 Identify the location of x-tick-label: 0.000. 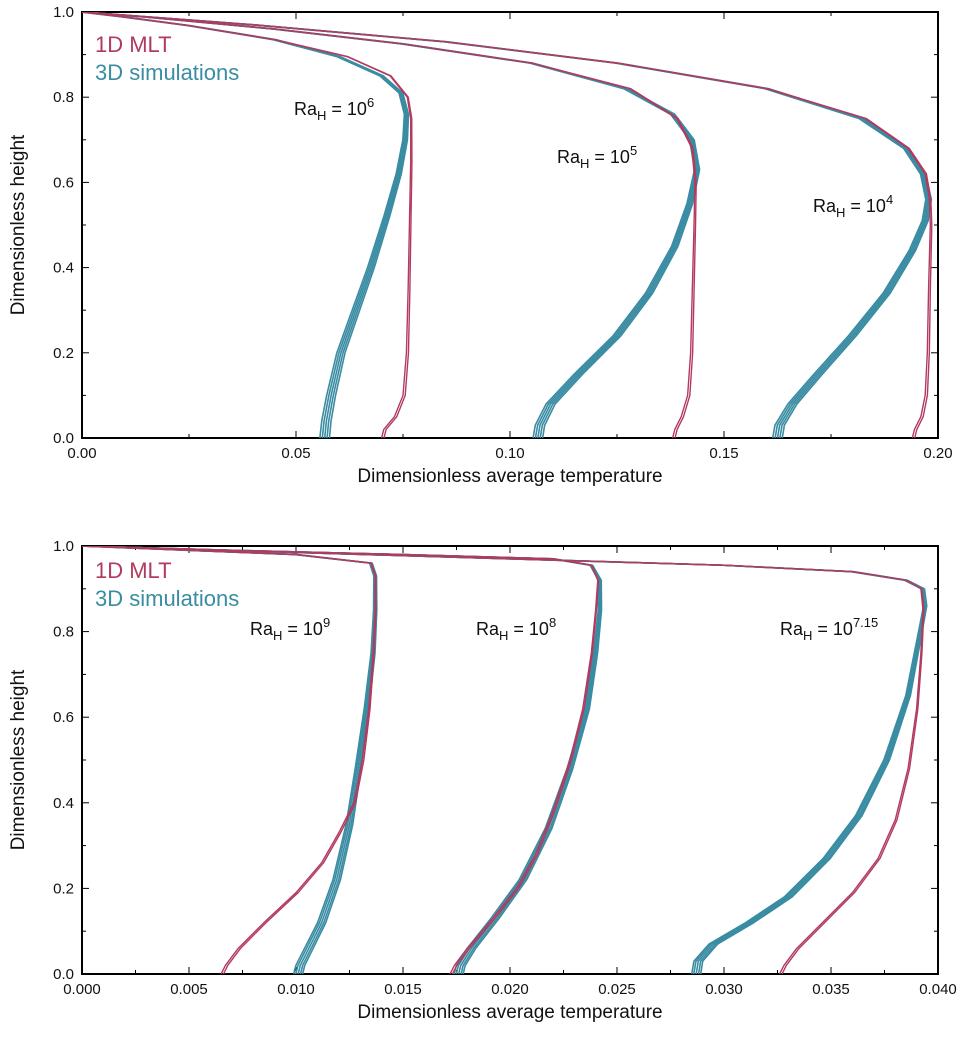
(82, 989).